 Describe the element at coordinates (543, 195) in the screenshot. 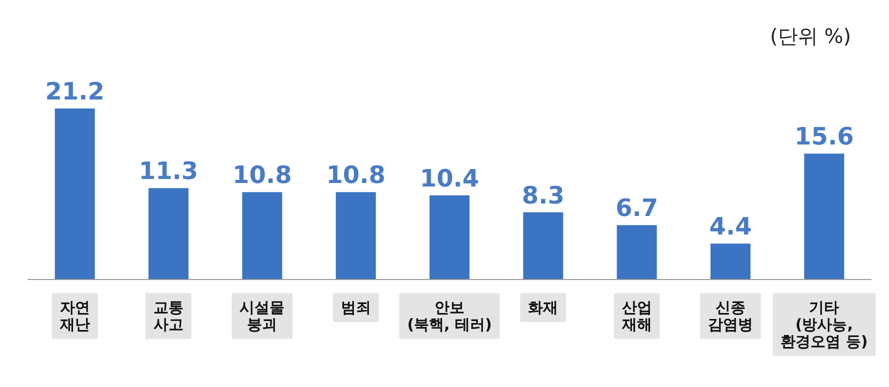

I see `data-label: 8.3` at that location.